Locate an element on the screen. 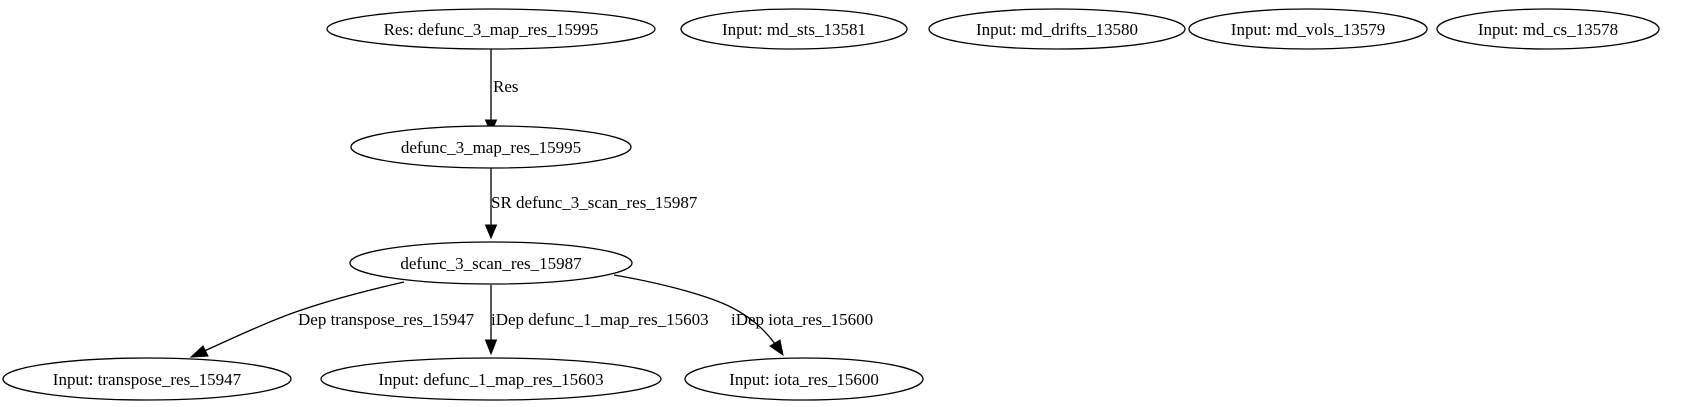  edge-label-idep-defunc-1-map: iDep defunc_1_map_res_15603 is located at coordinates (600, 319).